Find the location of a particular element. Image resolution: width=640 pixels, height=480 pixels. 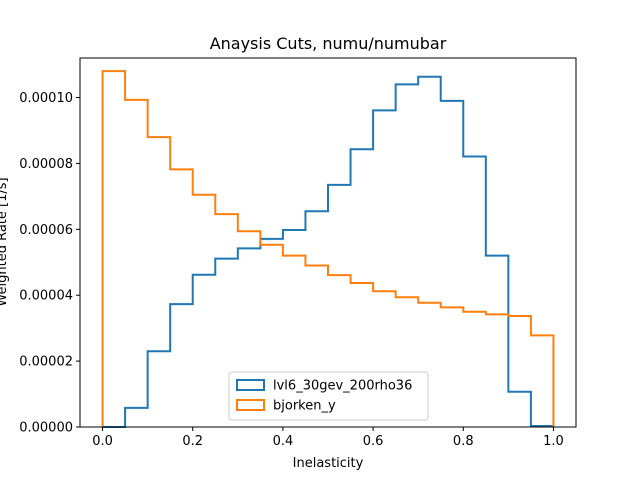

x-tick-label: 0.2 is located at coordinates (192, 441).